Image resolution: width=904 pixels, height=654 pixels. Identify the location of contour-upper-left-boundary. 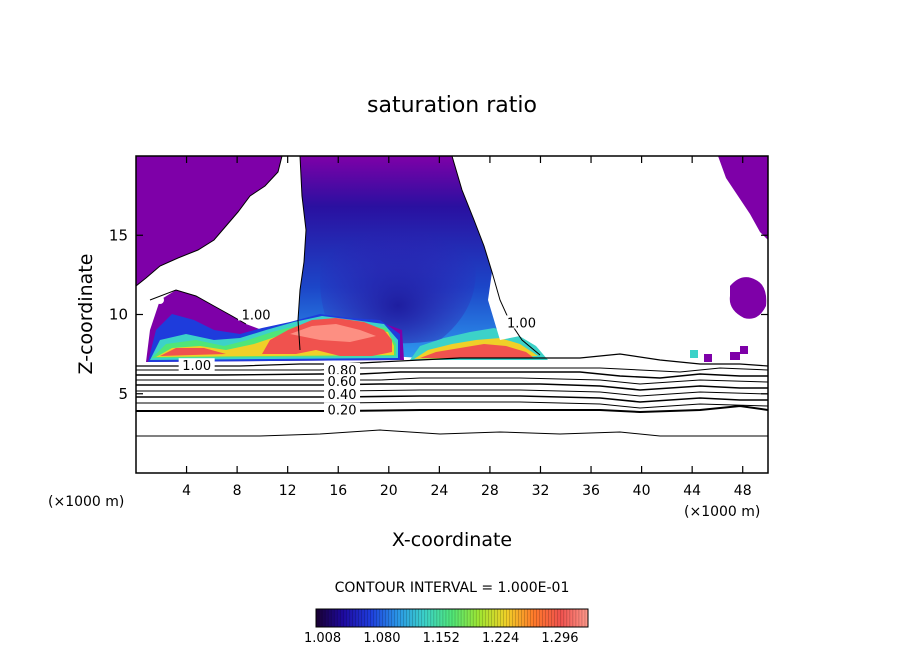
(209, 221).